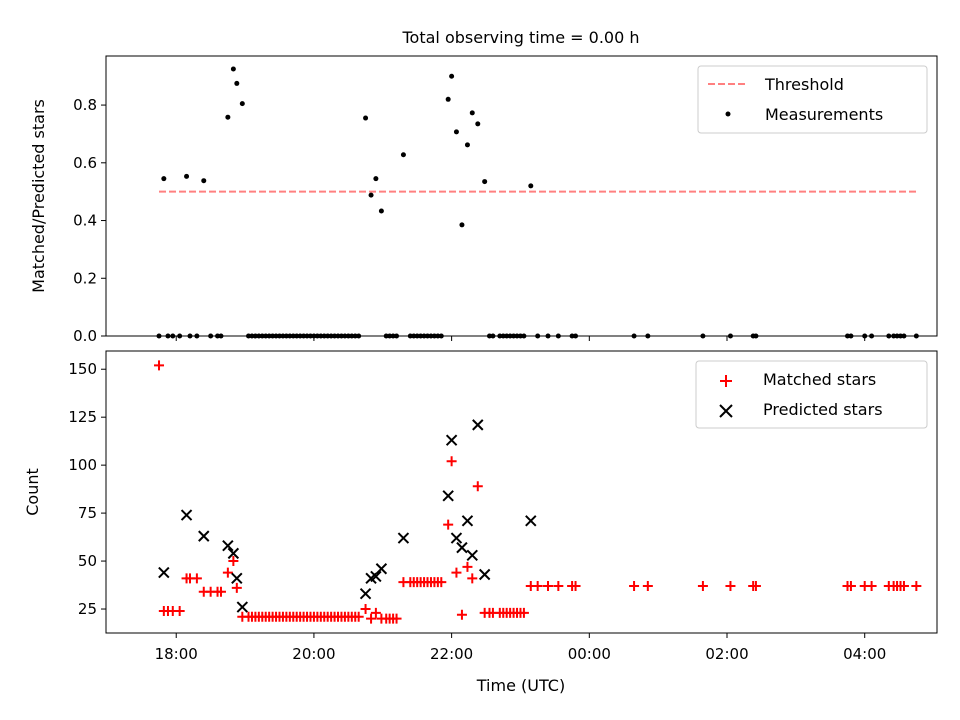  Describe the element at coordinates (176, 654) in the screenshot. I see `x-tick-label: 18:00` at that location.